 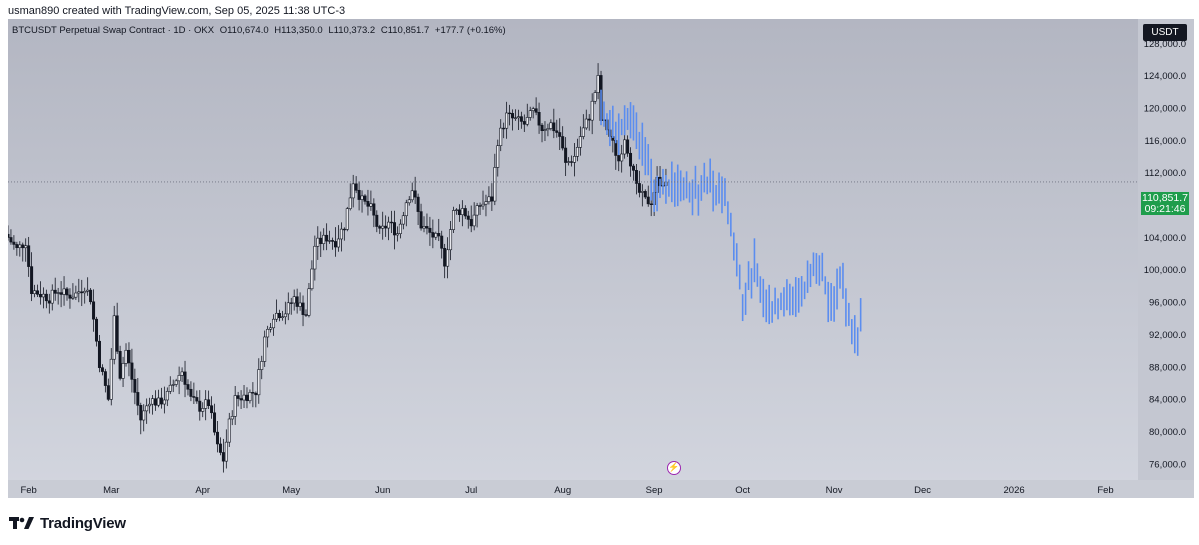 I want to click on legend-open: O110,674.0, so click(x=244, y=30).